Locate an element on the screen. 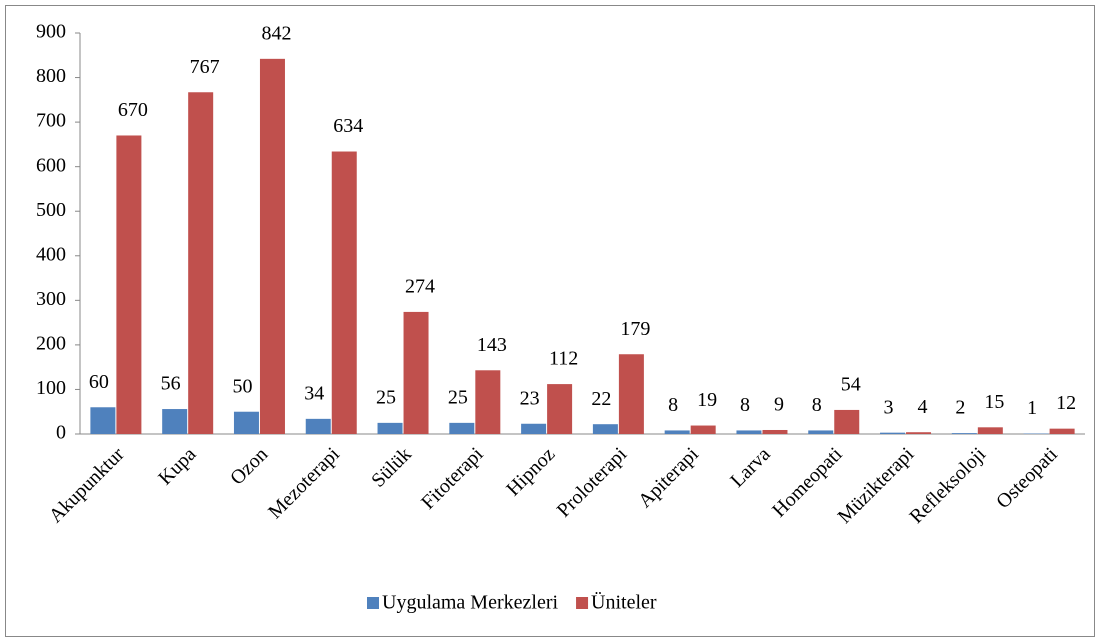  data-label: 1 is located at coordinates (1032, 408).